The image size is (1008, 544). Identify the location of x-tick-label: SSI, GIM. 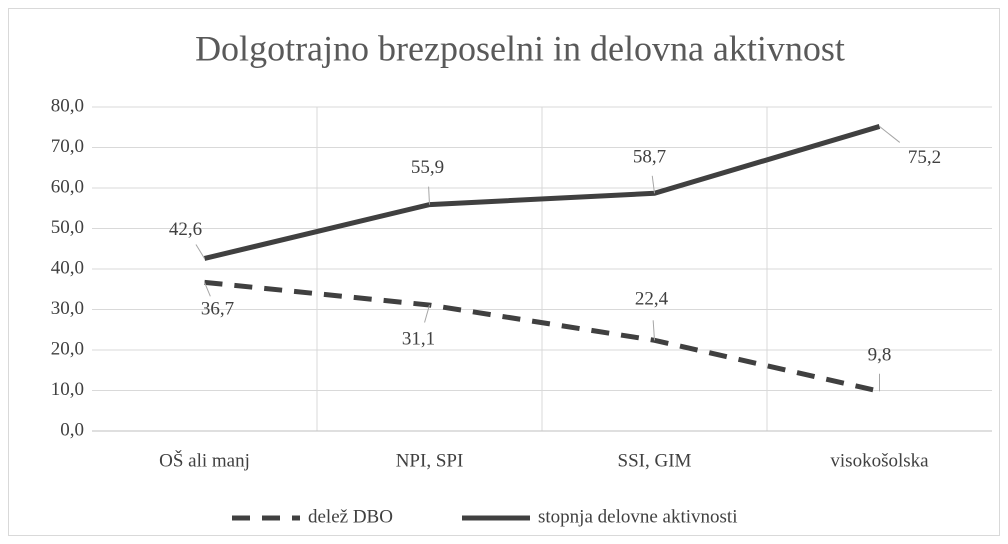
(655, 460).